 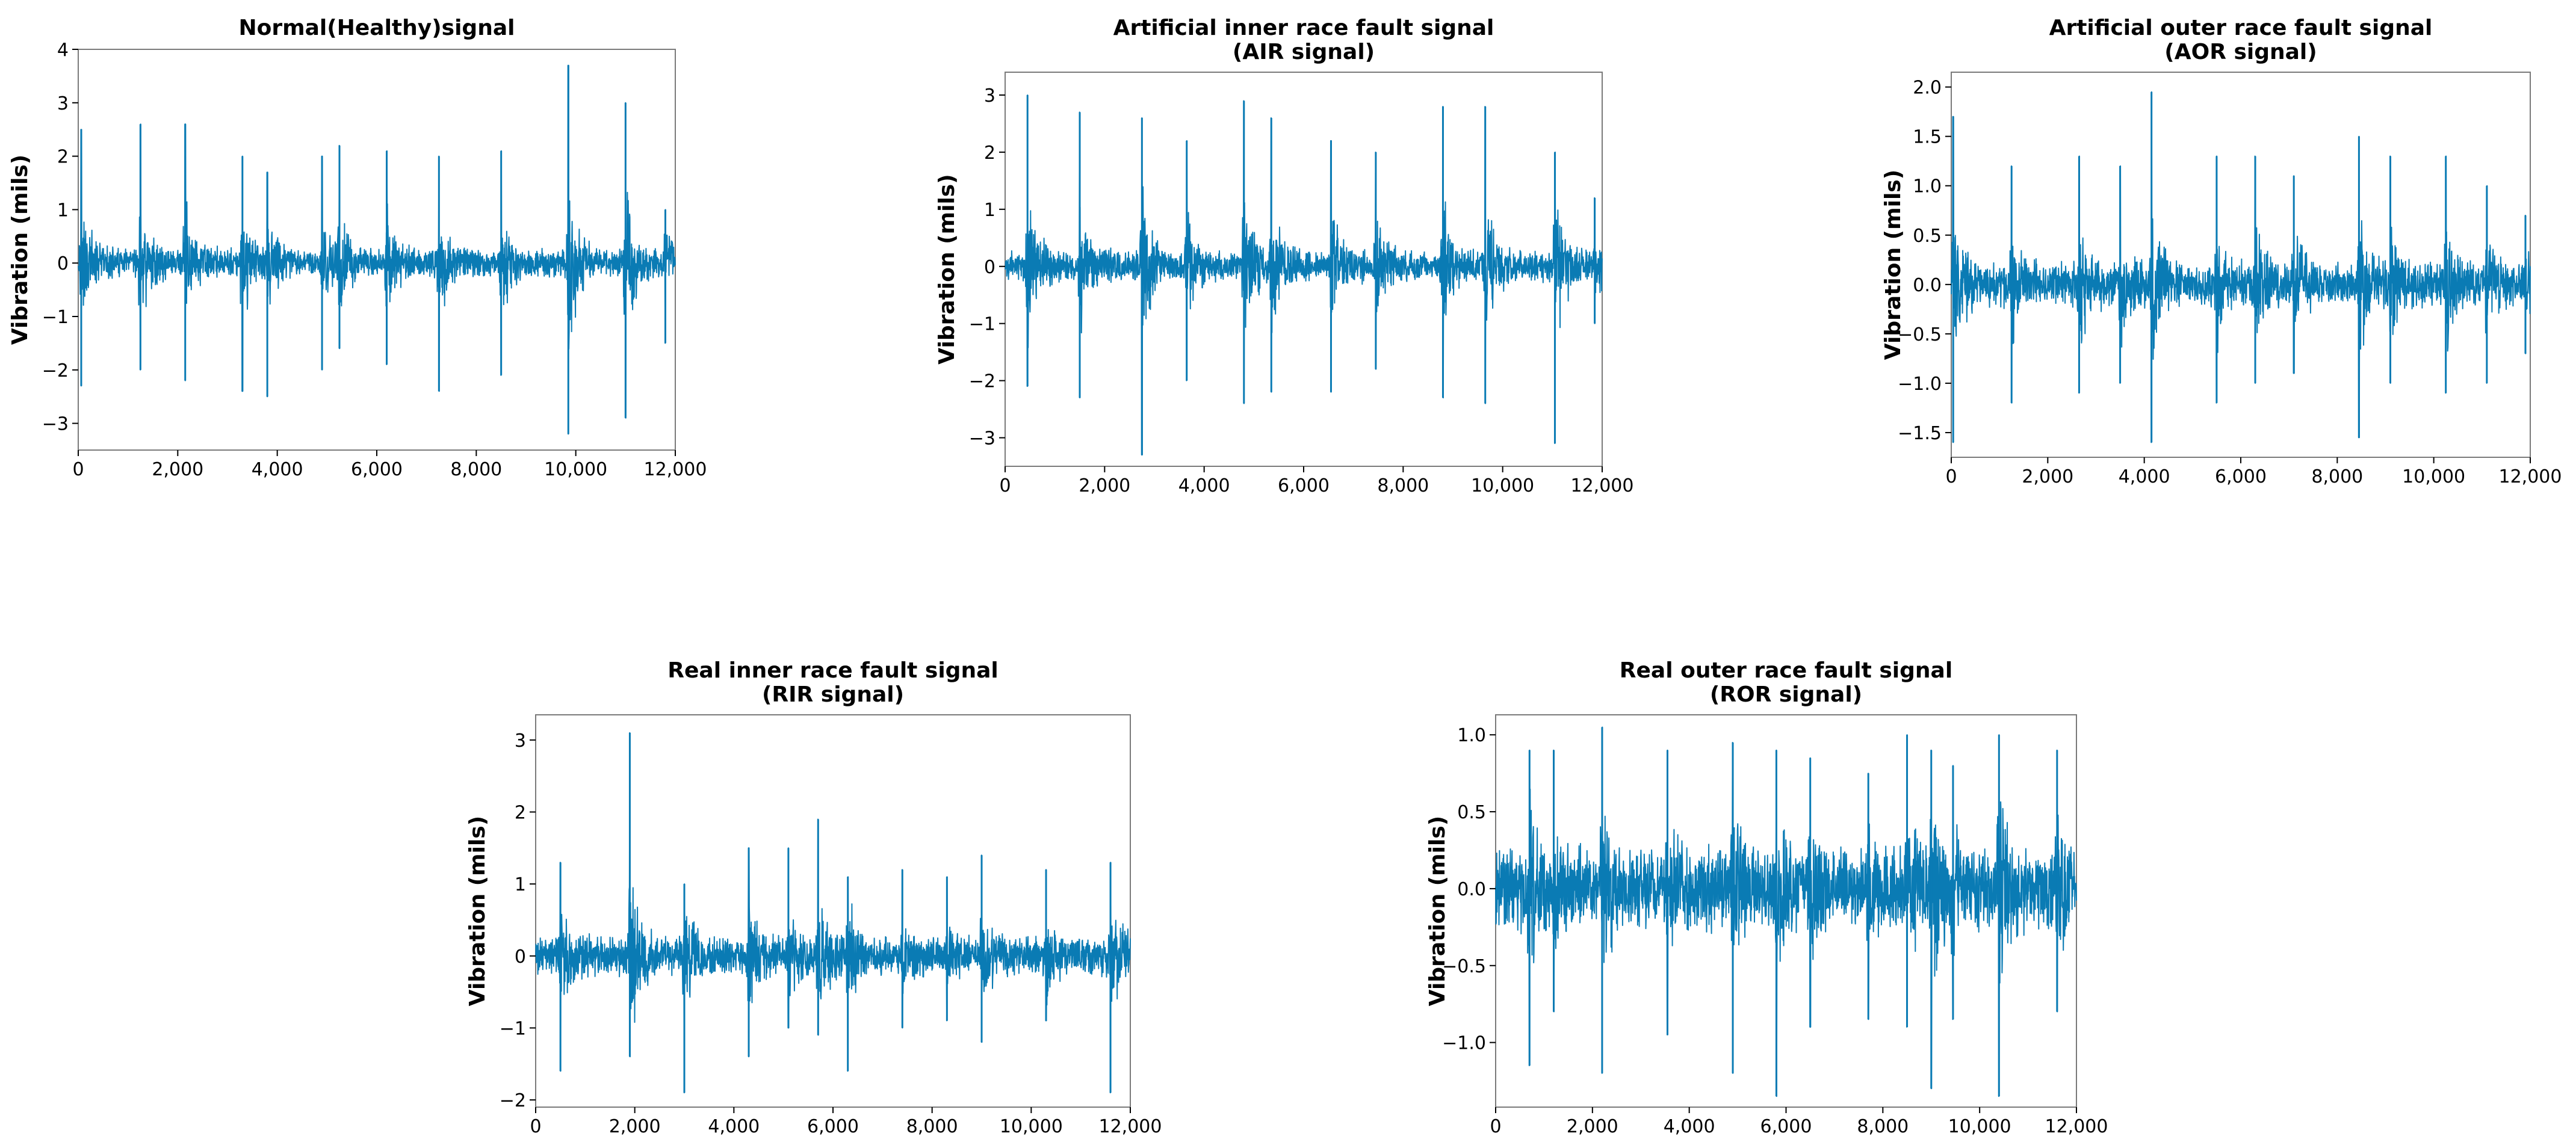 I want to click on y-tick-label: 2.0, so click(x=1927, y=88).